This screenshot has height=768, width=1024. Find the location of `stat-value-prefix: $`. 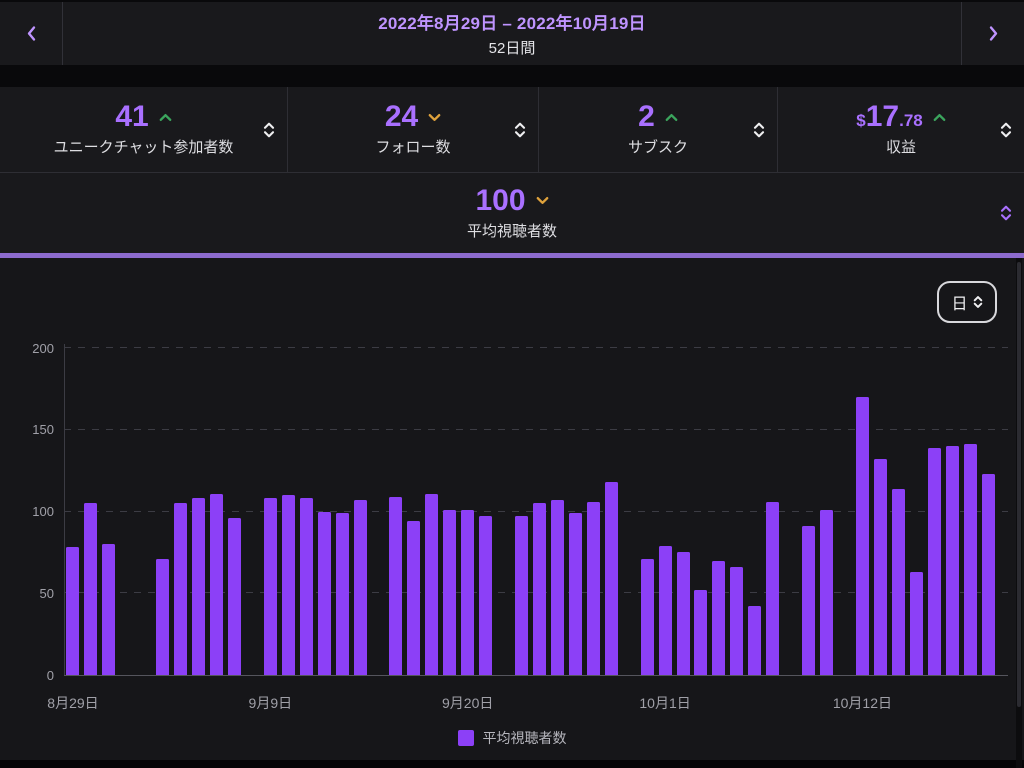

stat-value-prefix: $ is located at coordinates (861, 120).